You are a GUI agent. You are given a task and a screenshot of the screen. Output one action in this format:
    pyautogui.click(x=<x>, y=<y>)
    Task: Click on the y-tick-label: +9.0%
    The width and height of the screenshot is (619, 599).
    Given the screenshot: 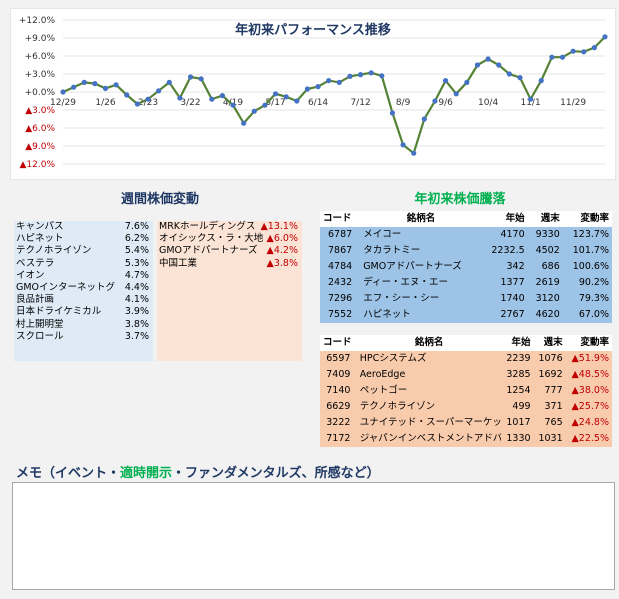 What is the action you would take?
    pyautogui.click(x=40, y=39)
    